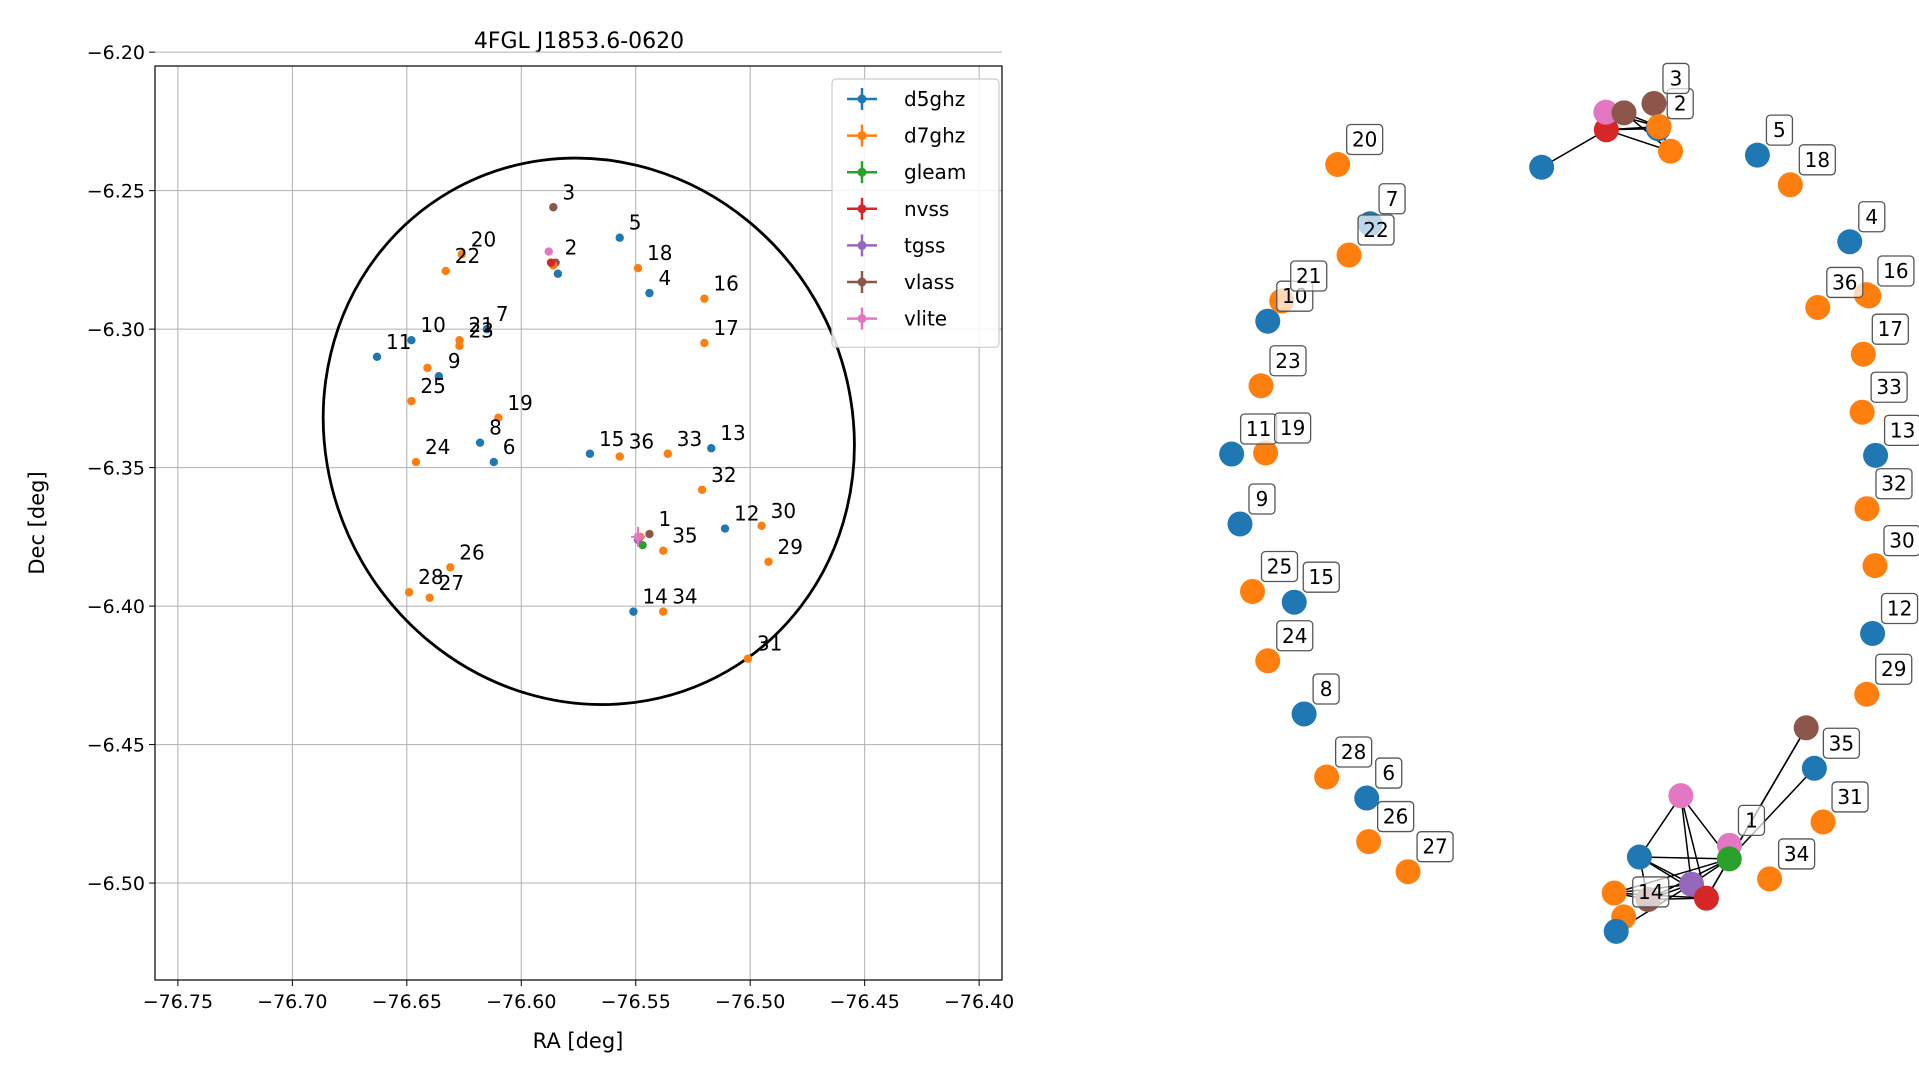  I want to click on scatter-point-label: 15, so click(611, 439).